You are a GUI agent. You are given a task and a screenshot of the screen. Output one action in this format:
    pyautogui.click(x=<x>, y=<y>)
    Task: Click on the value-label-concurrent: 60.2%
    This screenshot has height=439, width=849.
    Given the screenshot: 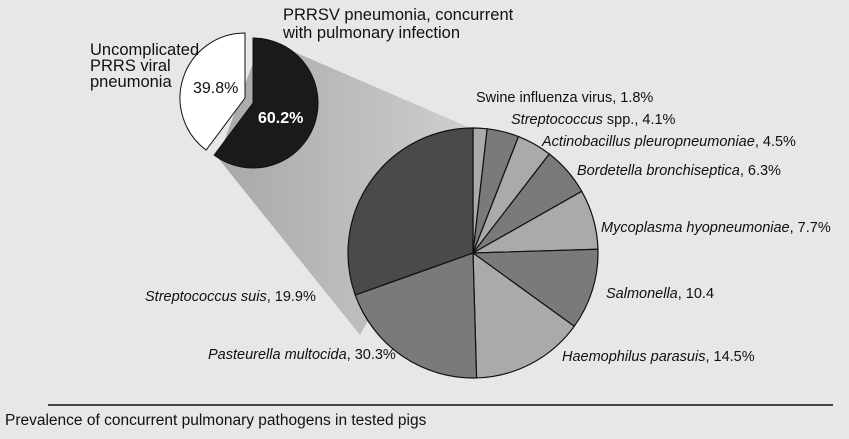 What is the action you would take?
    pyautogui.click(x=280, y=118)
    